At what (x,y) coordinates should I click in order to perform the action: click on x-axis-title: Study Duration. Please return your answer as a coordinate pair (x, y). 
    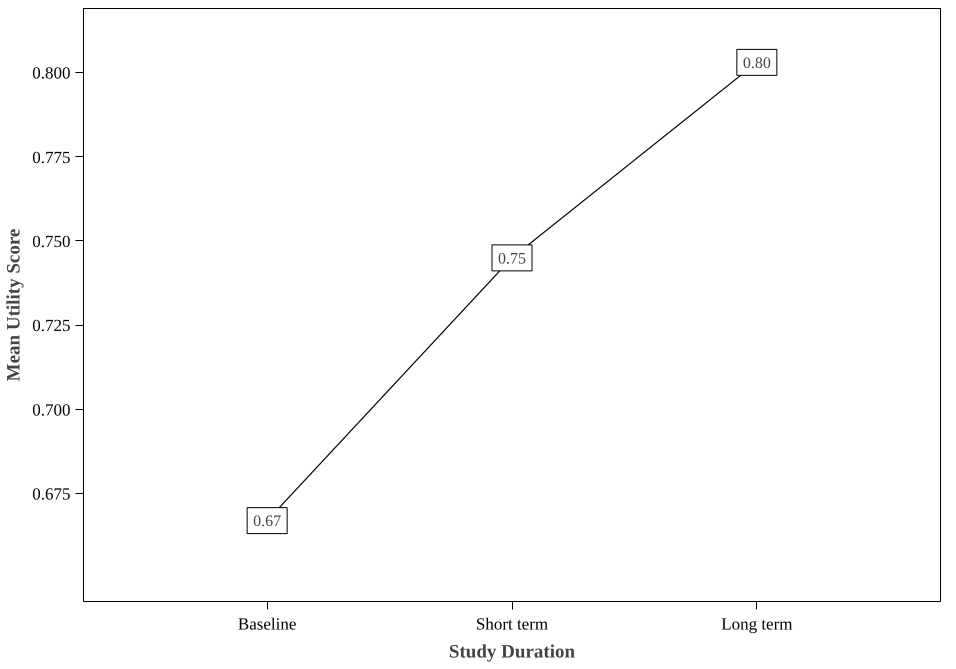
    Looking at the image, I should click on (512, 652).